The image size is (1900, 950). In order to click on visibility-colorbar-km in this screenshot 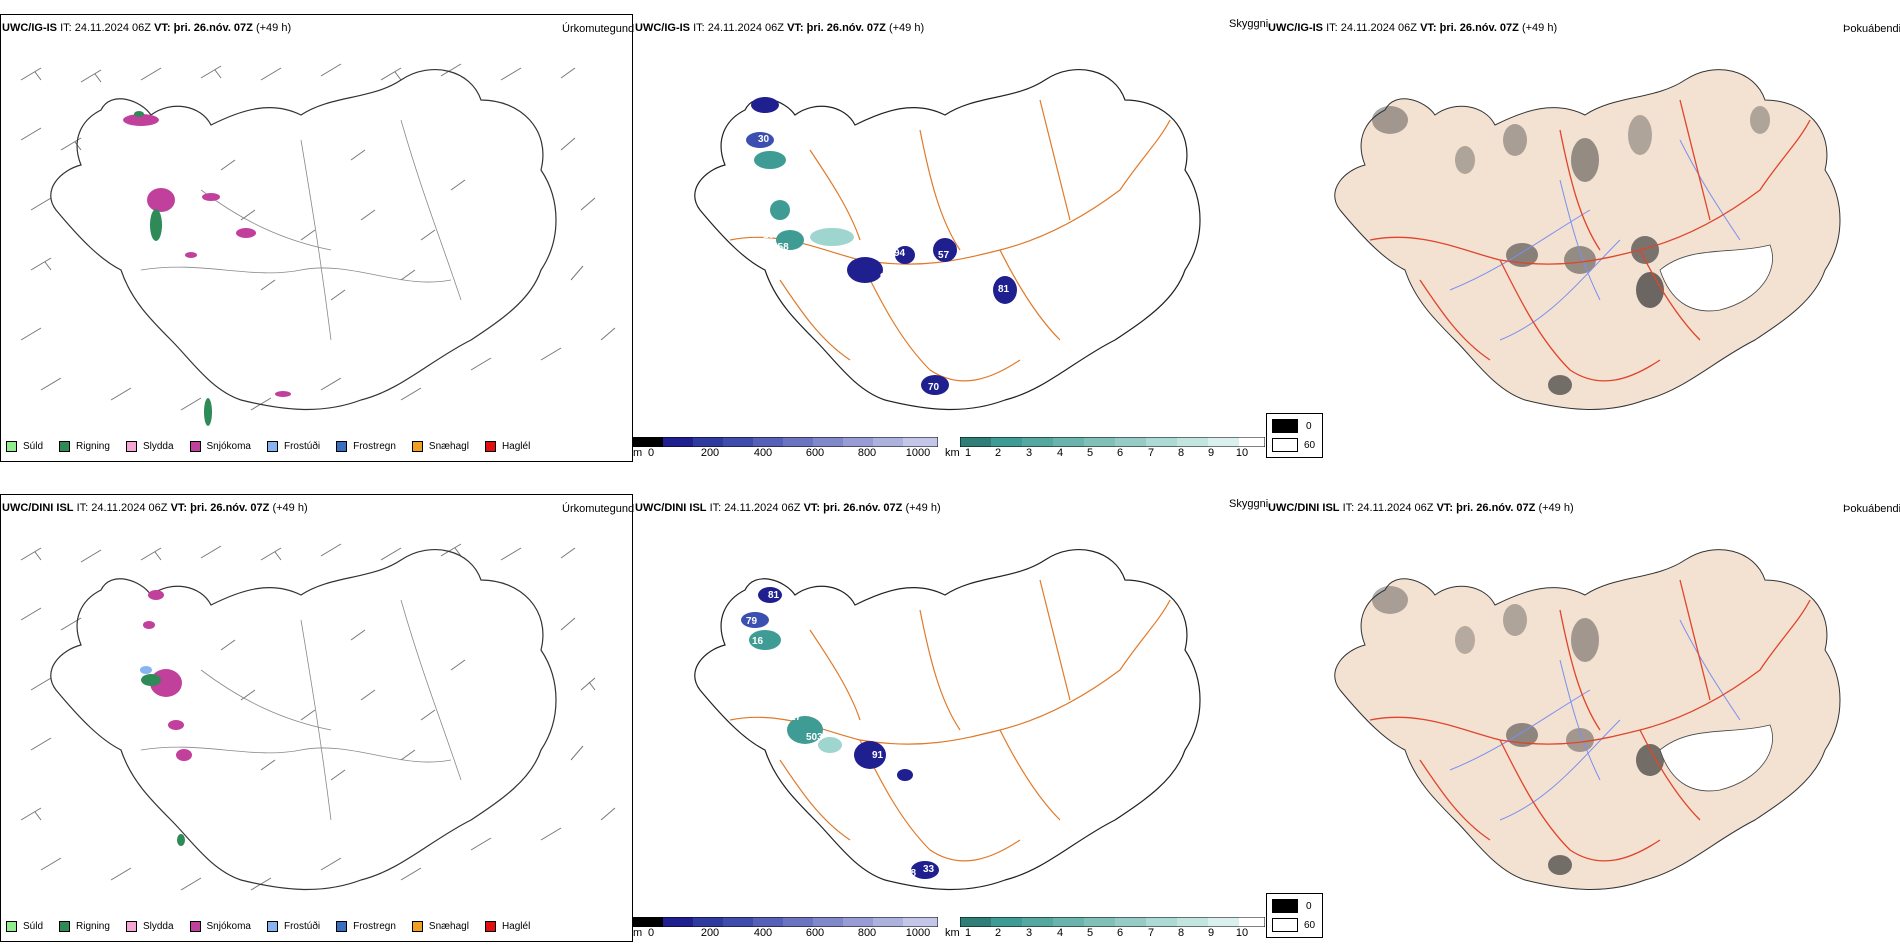, I will do `click(1112, 922)`.